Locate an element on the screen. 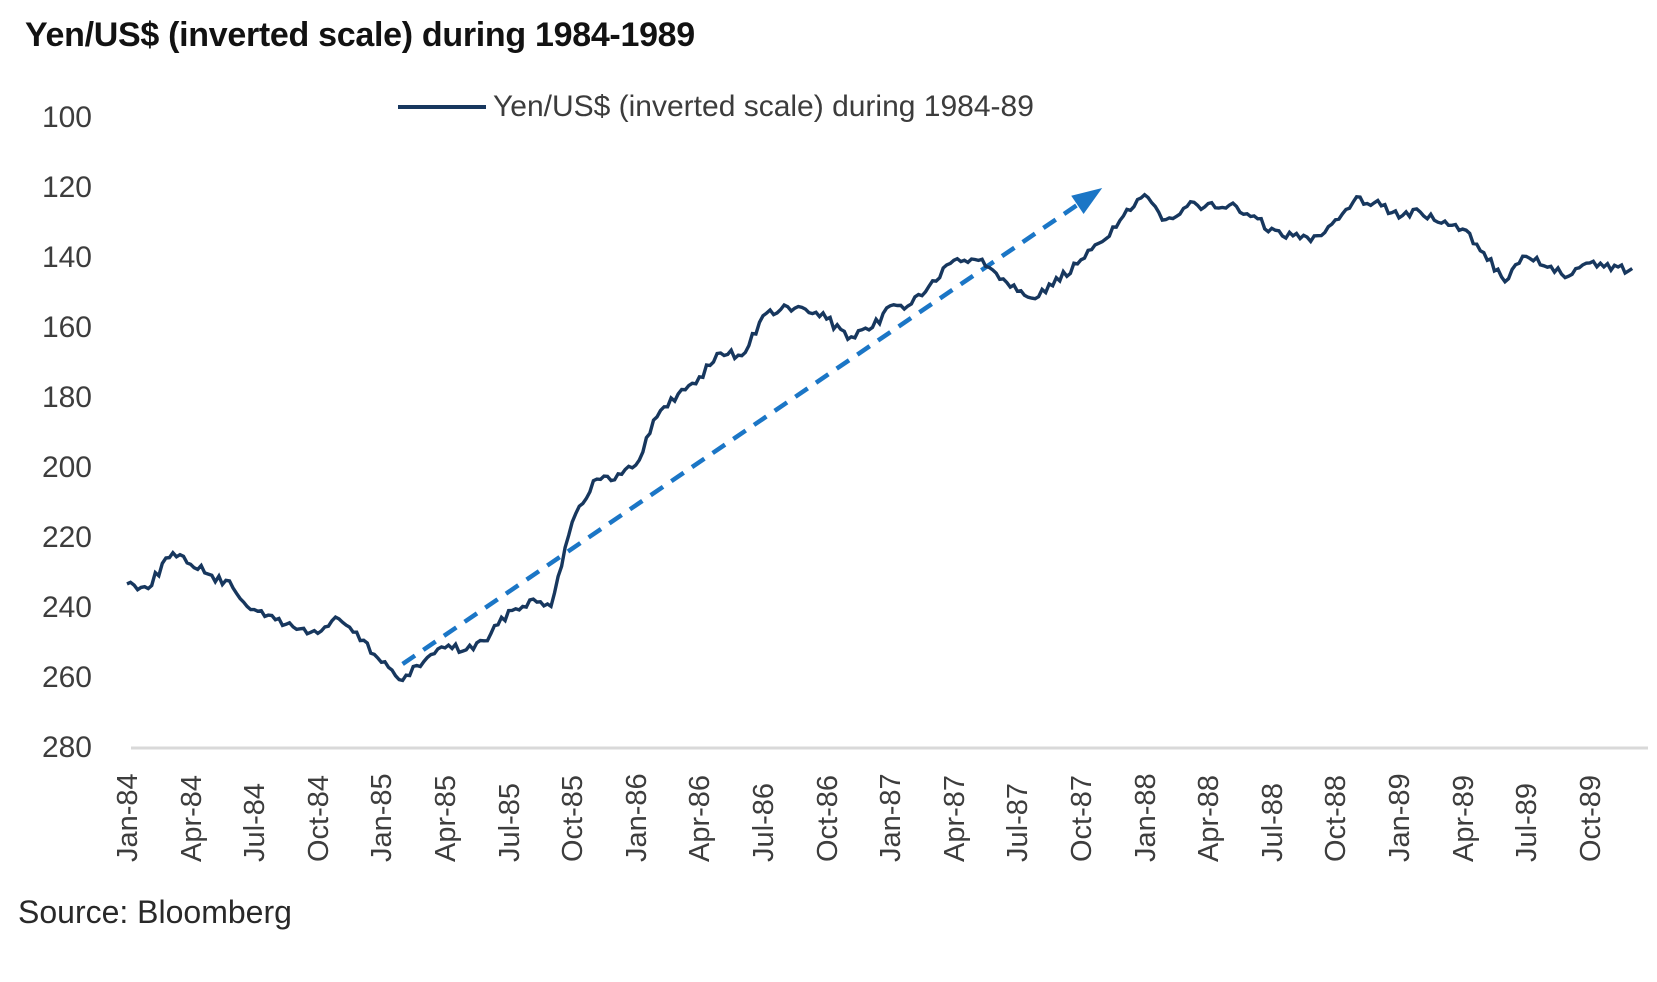  y-axis-tick-label: 140 is located at coordinates (66, 257).